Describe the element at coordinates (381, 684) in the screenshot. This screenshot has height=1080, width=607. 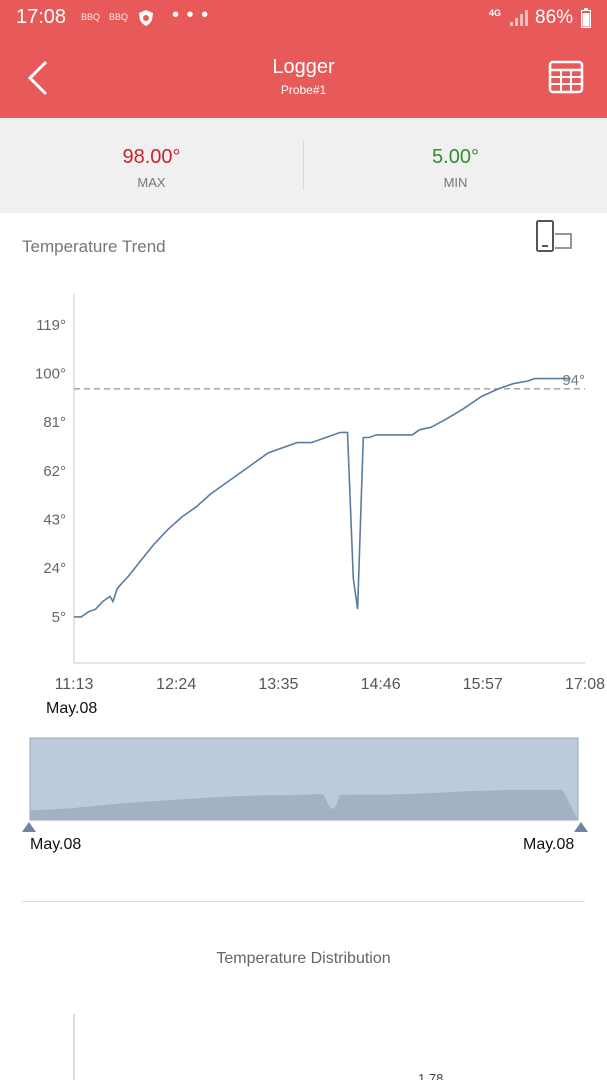
I see `x-tick-label: 14:46` at that location.